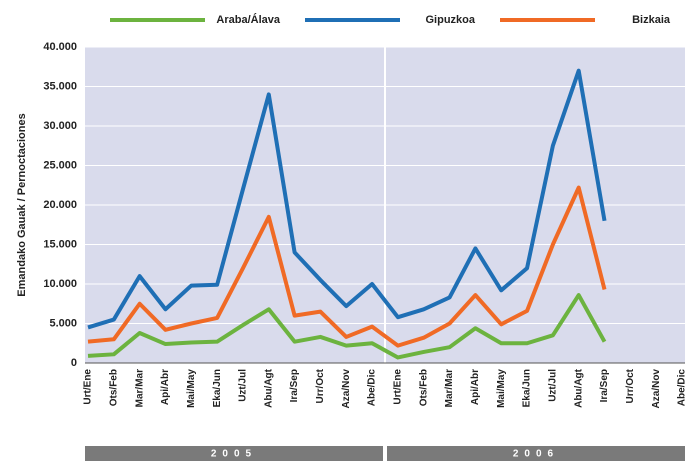  I want to click on y-tick-label: 30.000, so click(60, 126).